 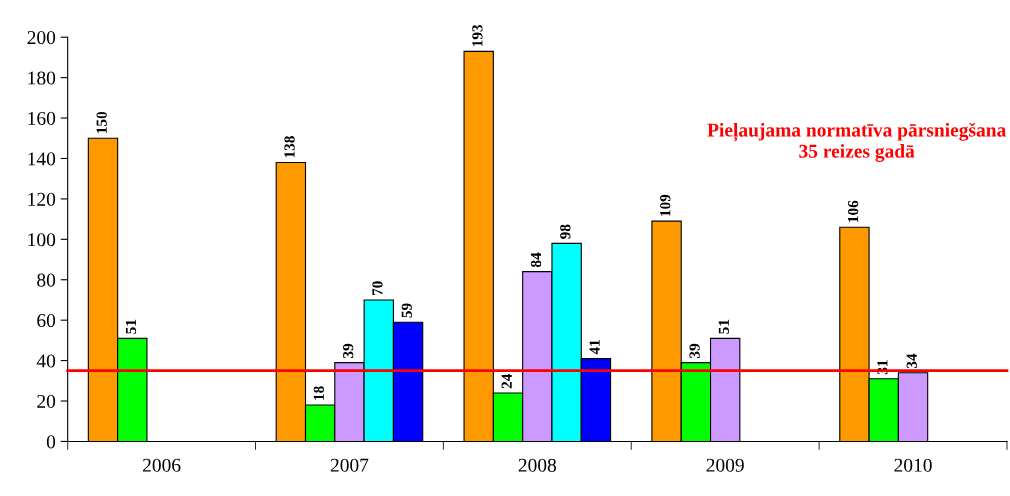 I want to click on data-label: 34, so click(x=911, y=361).